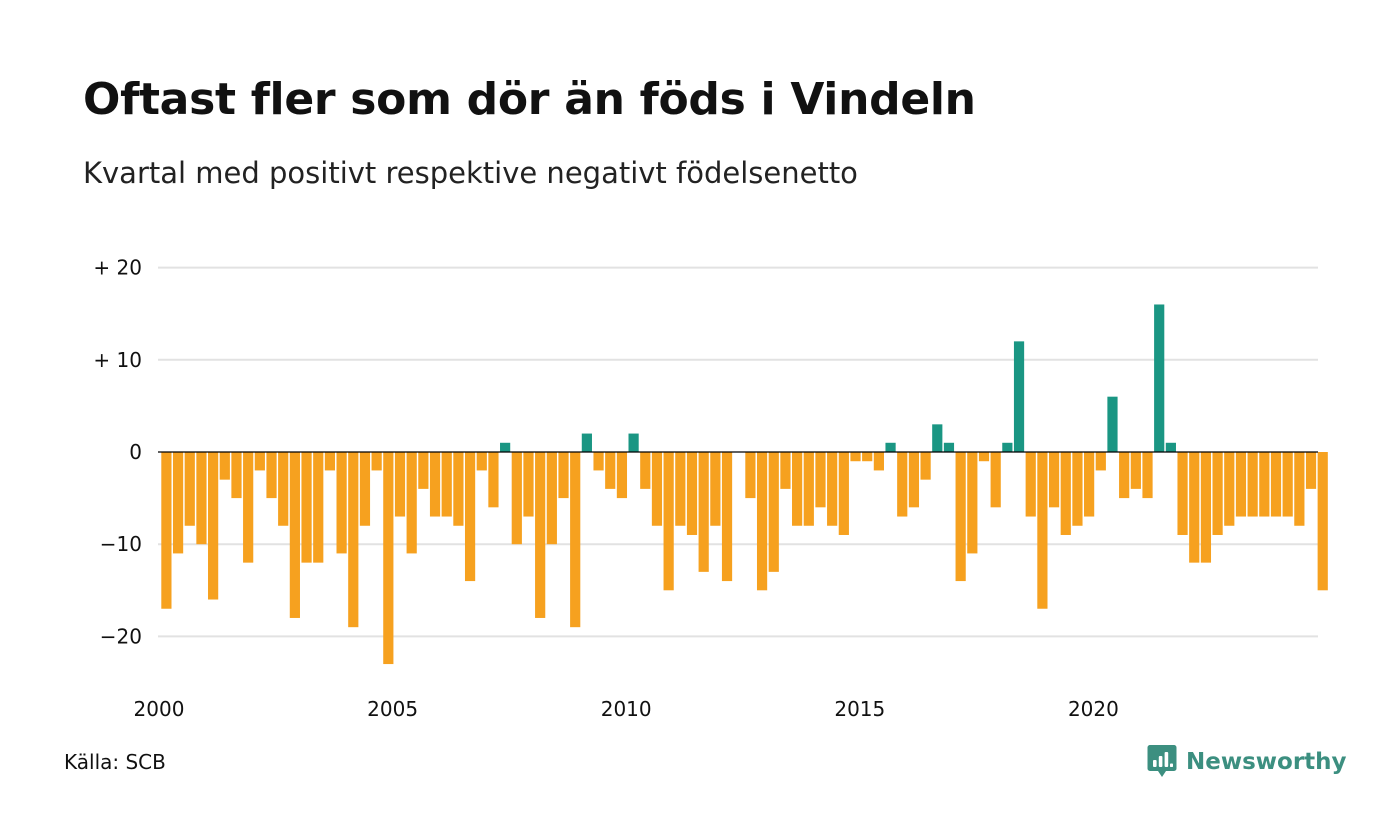 Image resolution: width=1400 pixels, height=840 pixels. I want to click on y-tick-label: + 10, so click(117, 360).